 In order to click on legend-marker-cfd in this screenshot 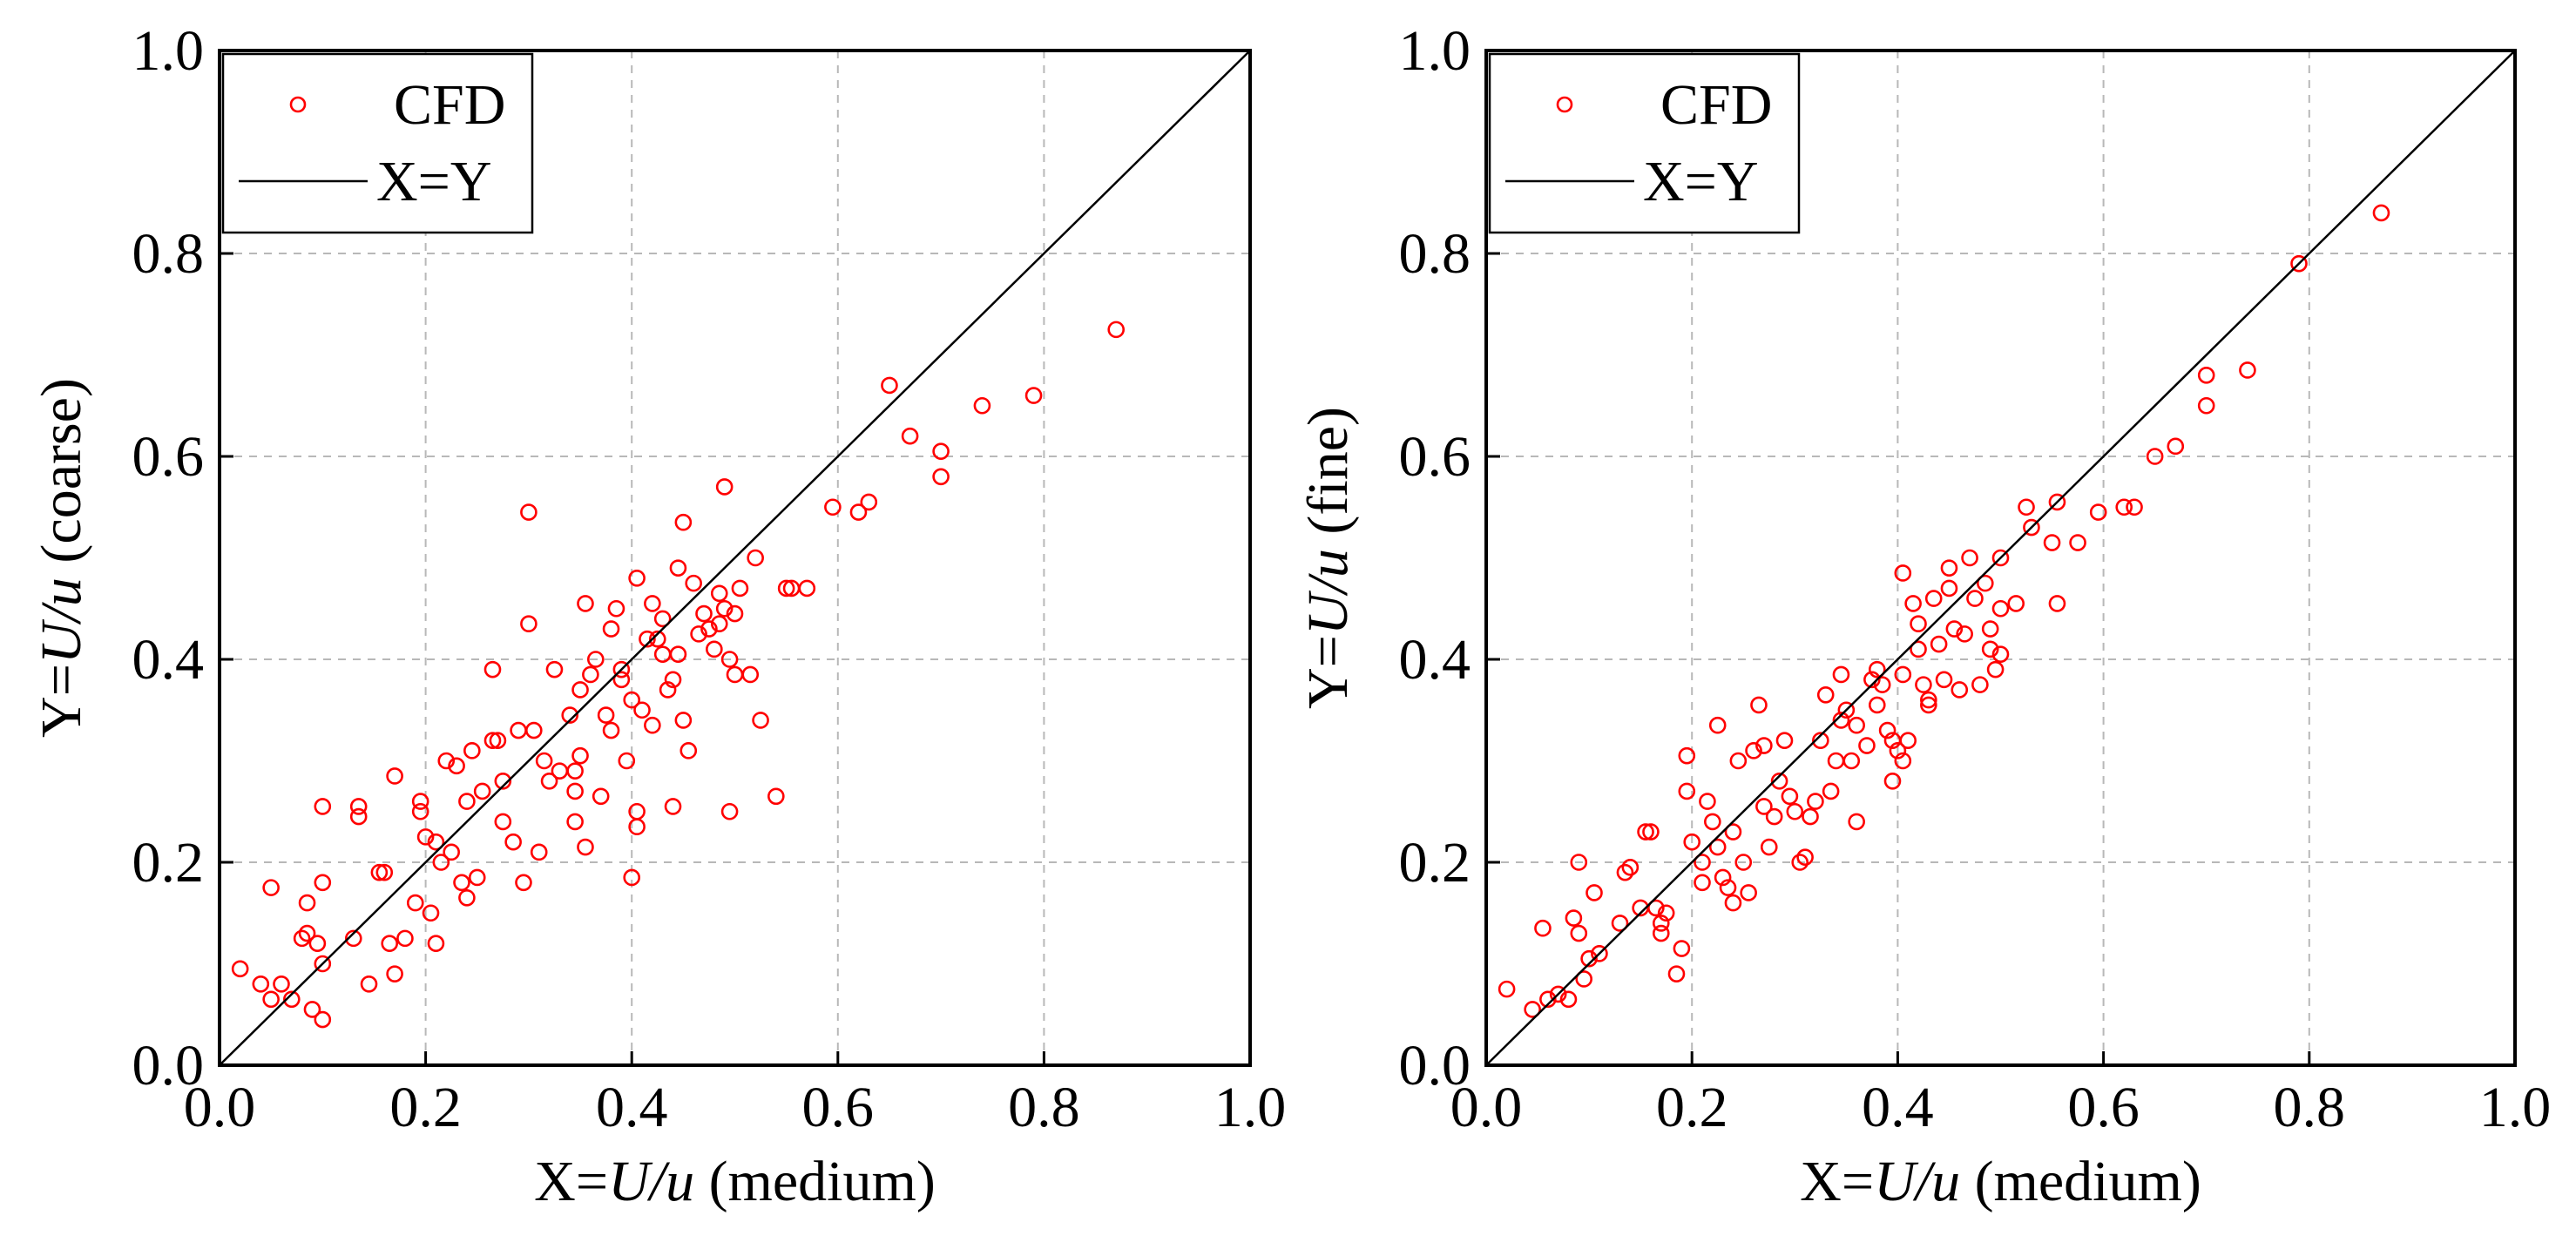, I will do `click(298, 104)`.